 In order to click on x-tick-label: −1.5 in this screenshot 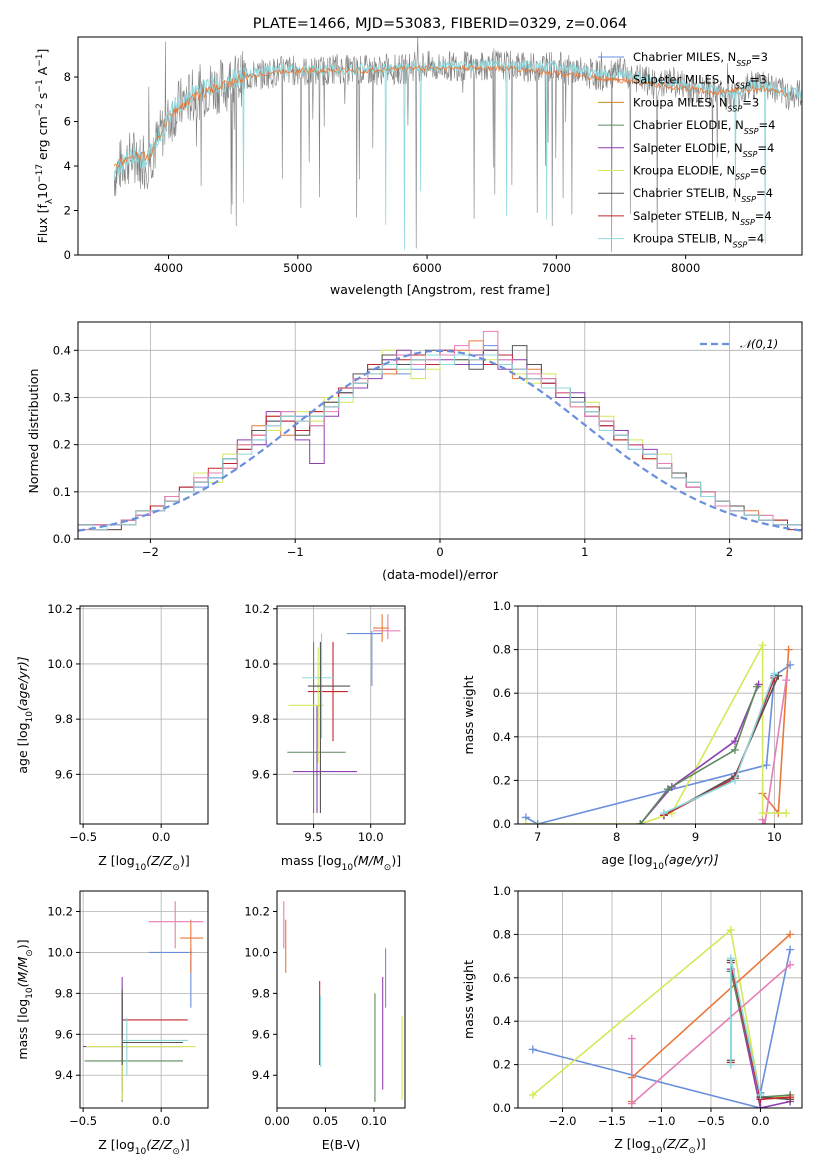, I will do `click(612, 1121)`.